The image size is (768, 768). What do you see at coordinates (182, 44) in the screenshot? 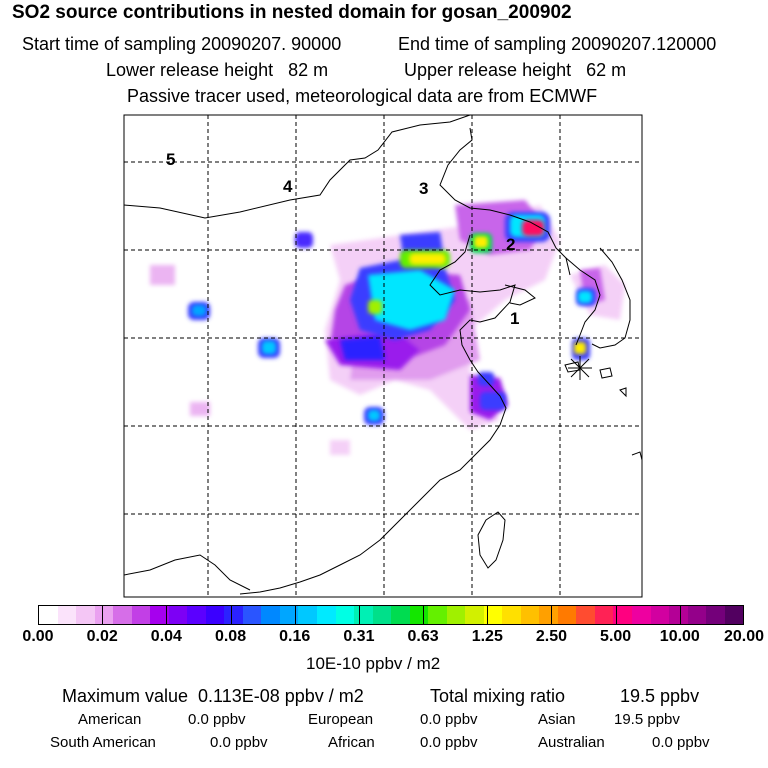
I see `start-time-label: Start time of sampling 20090207. 90000` at bounding box center [182, 44].